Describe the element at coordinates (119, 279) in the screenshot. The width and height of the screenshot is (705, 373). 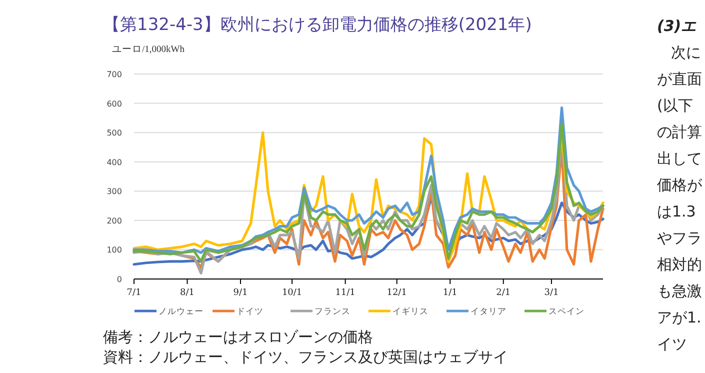
I see `y-tick-label: 0` at that location.